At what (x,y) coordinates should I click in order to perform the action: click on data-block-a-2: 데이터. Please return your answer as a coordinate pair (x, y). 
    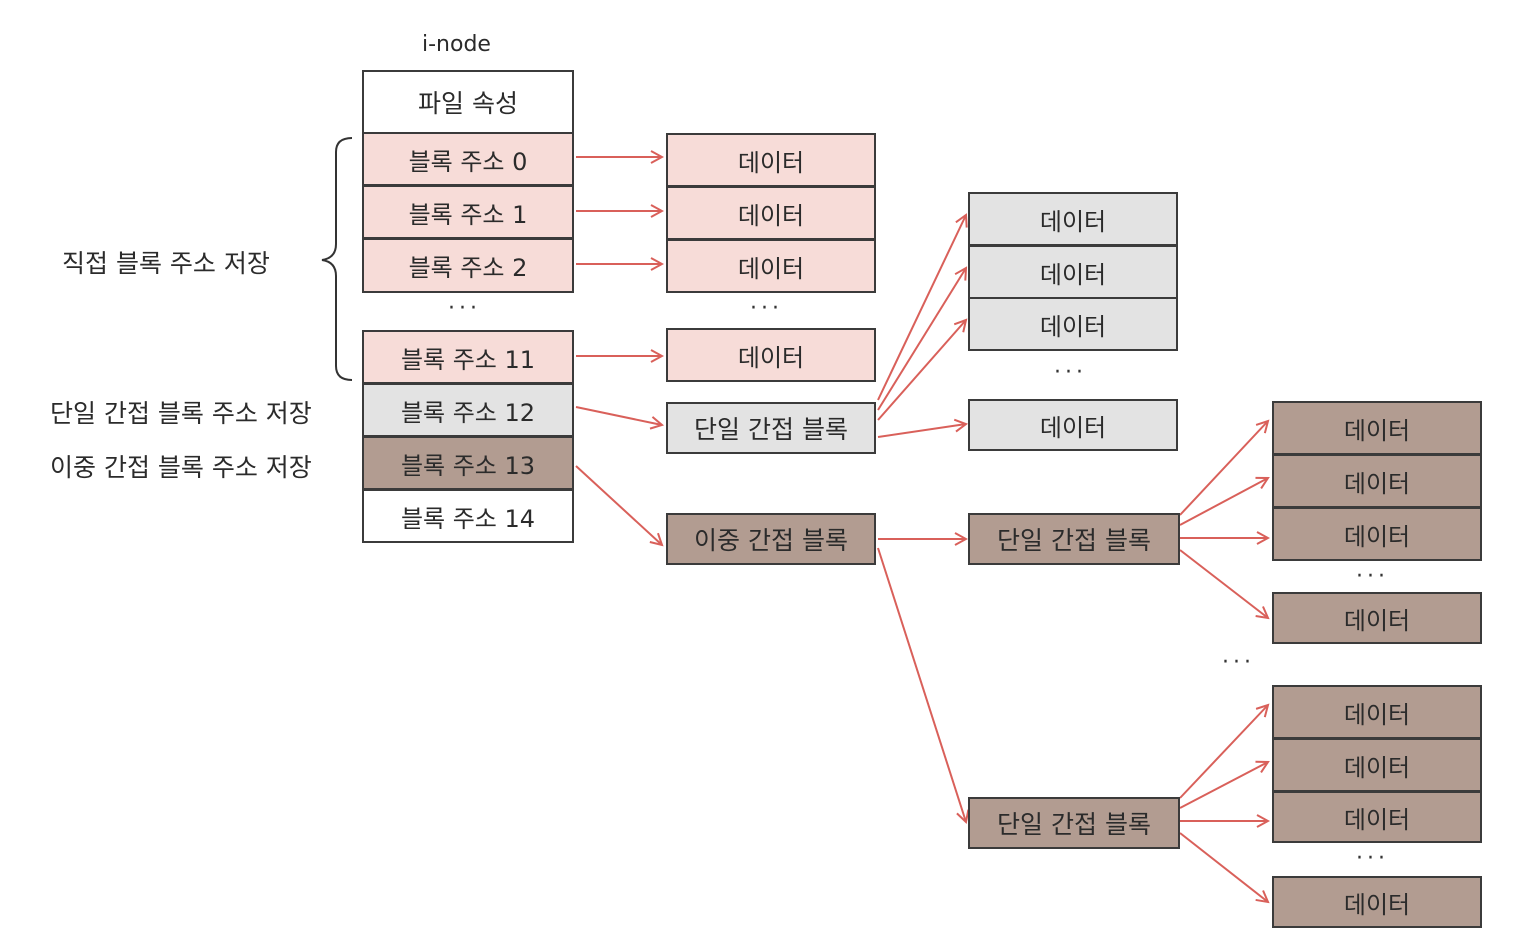
    Looking at the image, I should click on (1377, 481).